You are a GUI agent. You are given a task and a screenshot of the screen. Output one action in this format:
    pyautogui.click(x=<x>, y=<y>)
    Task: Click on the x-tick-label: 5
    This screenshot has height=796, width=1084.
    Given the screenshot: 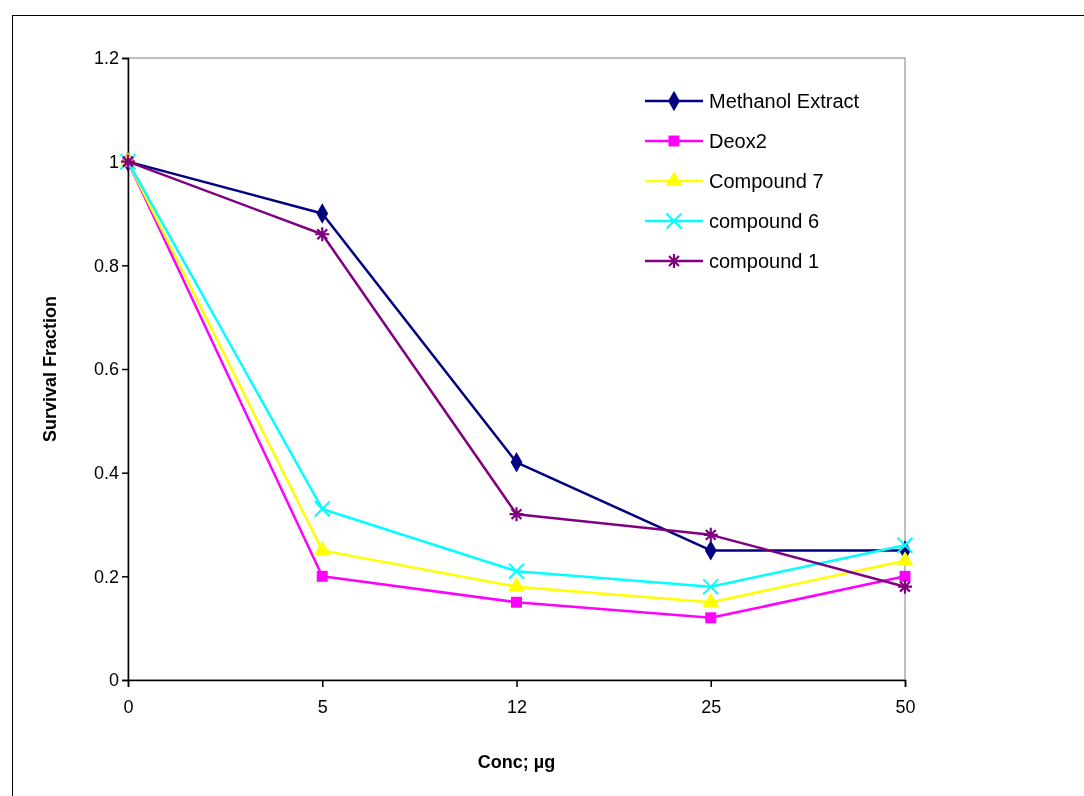 What is the action you would take?
    pyautogui.click(x=322, y=707)
    